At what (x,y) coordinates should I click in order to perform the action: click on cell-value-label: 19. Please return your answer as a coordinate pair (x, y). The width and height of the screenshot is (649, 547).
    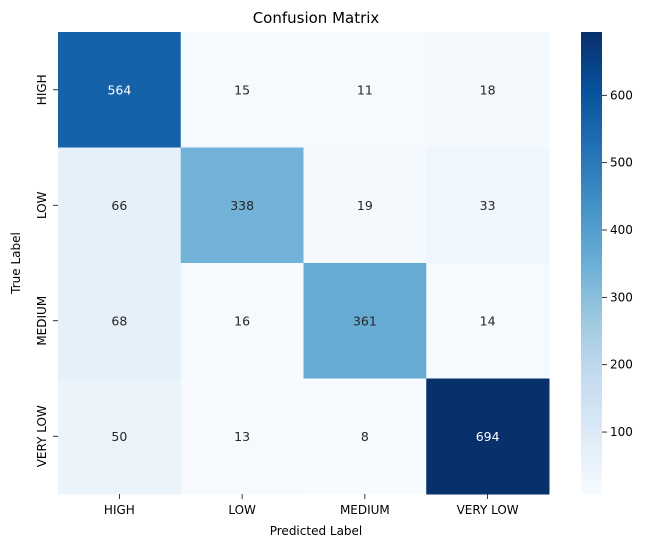
    Looking at the image, I should click on (365, 205).